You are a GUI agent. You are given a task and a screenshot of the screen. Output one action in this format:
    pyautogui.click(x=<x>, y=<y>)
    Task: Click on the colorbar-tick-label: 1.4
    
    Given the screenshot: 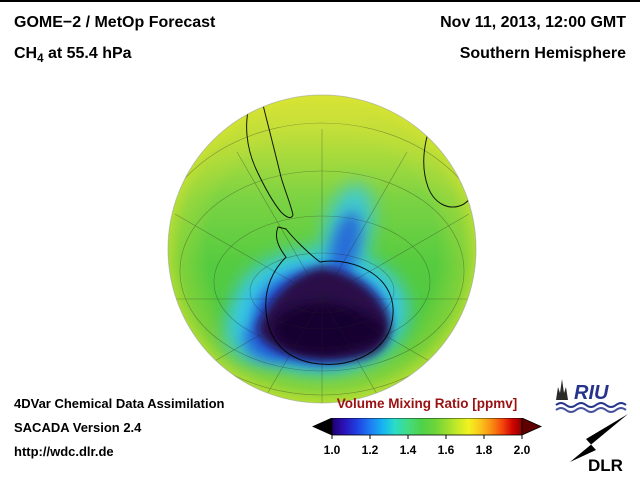 What is the action you would take?
    pyautogui.click(x=408, y=450)
    